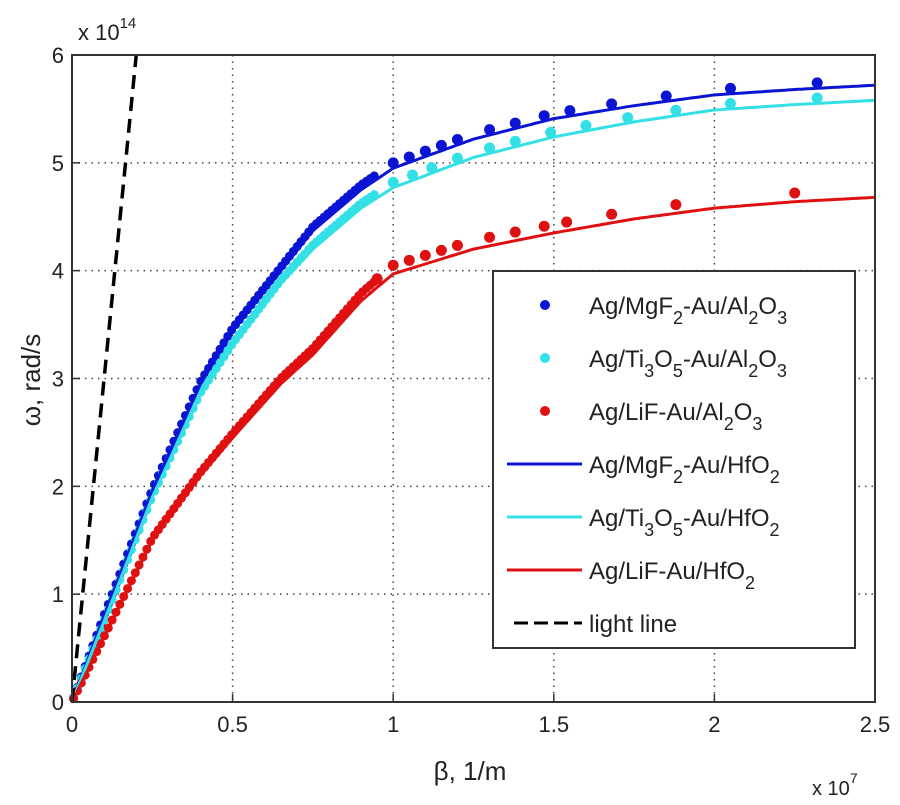  Describe the element at coordinates (835, 785) in the screenshot. I see `x-multiplier: x 107` at that location.